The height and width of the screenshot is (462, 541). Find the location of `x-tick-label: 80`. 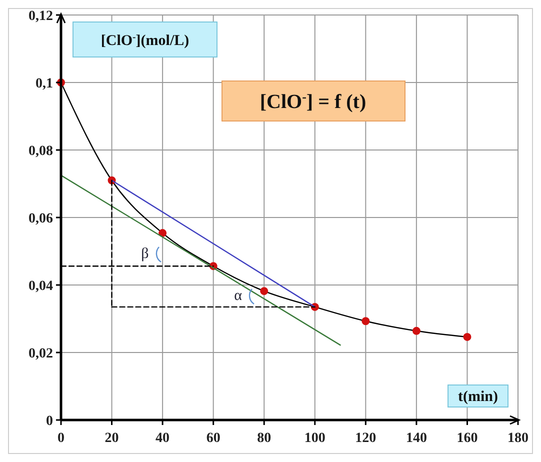

x-tick-label: 80 is located at coordinates (264, 438).